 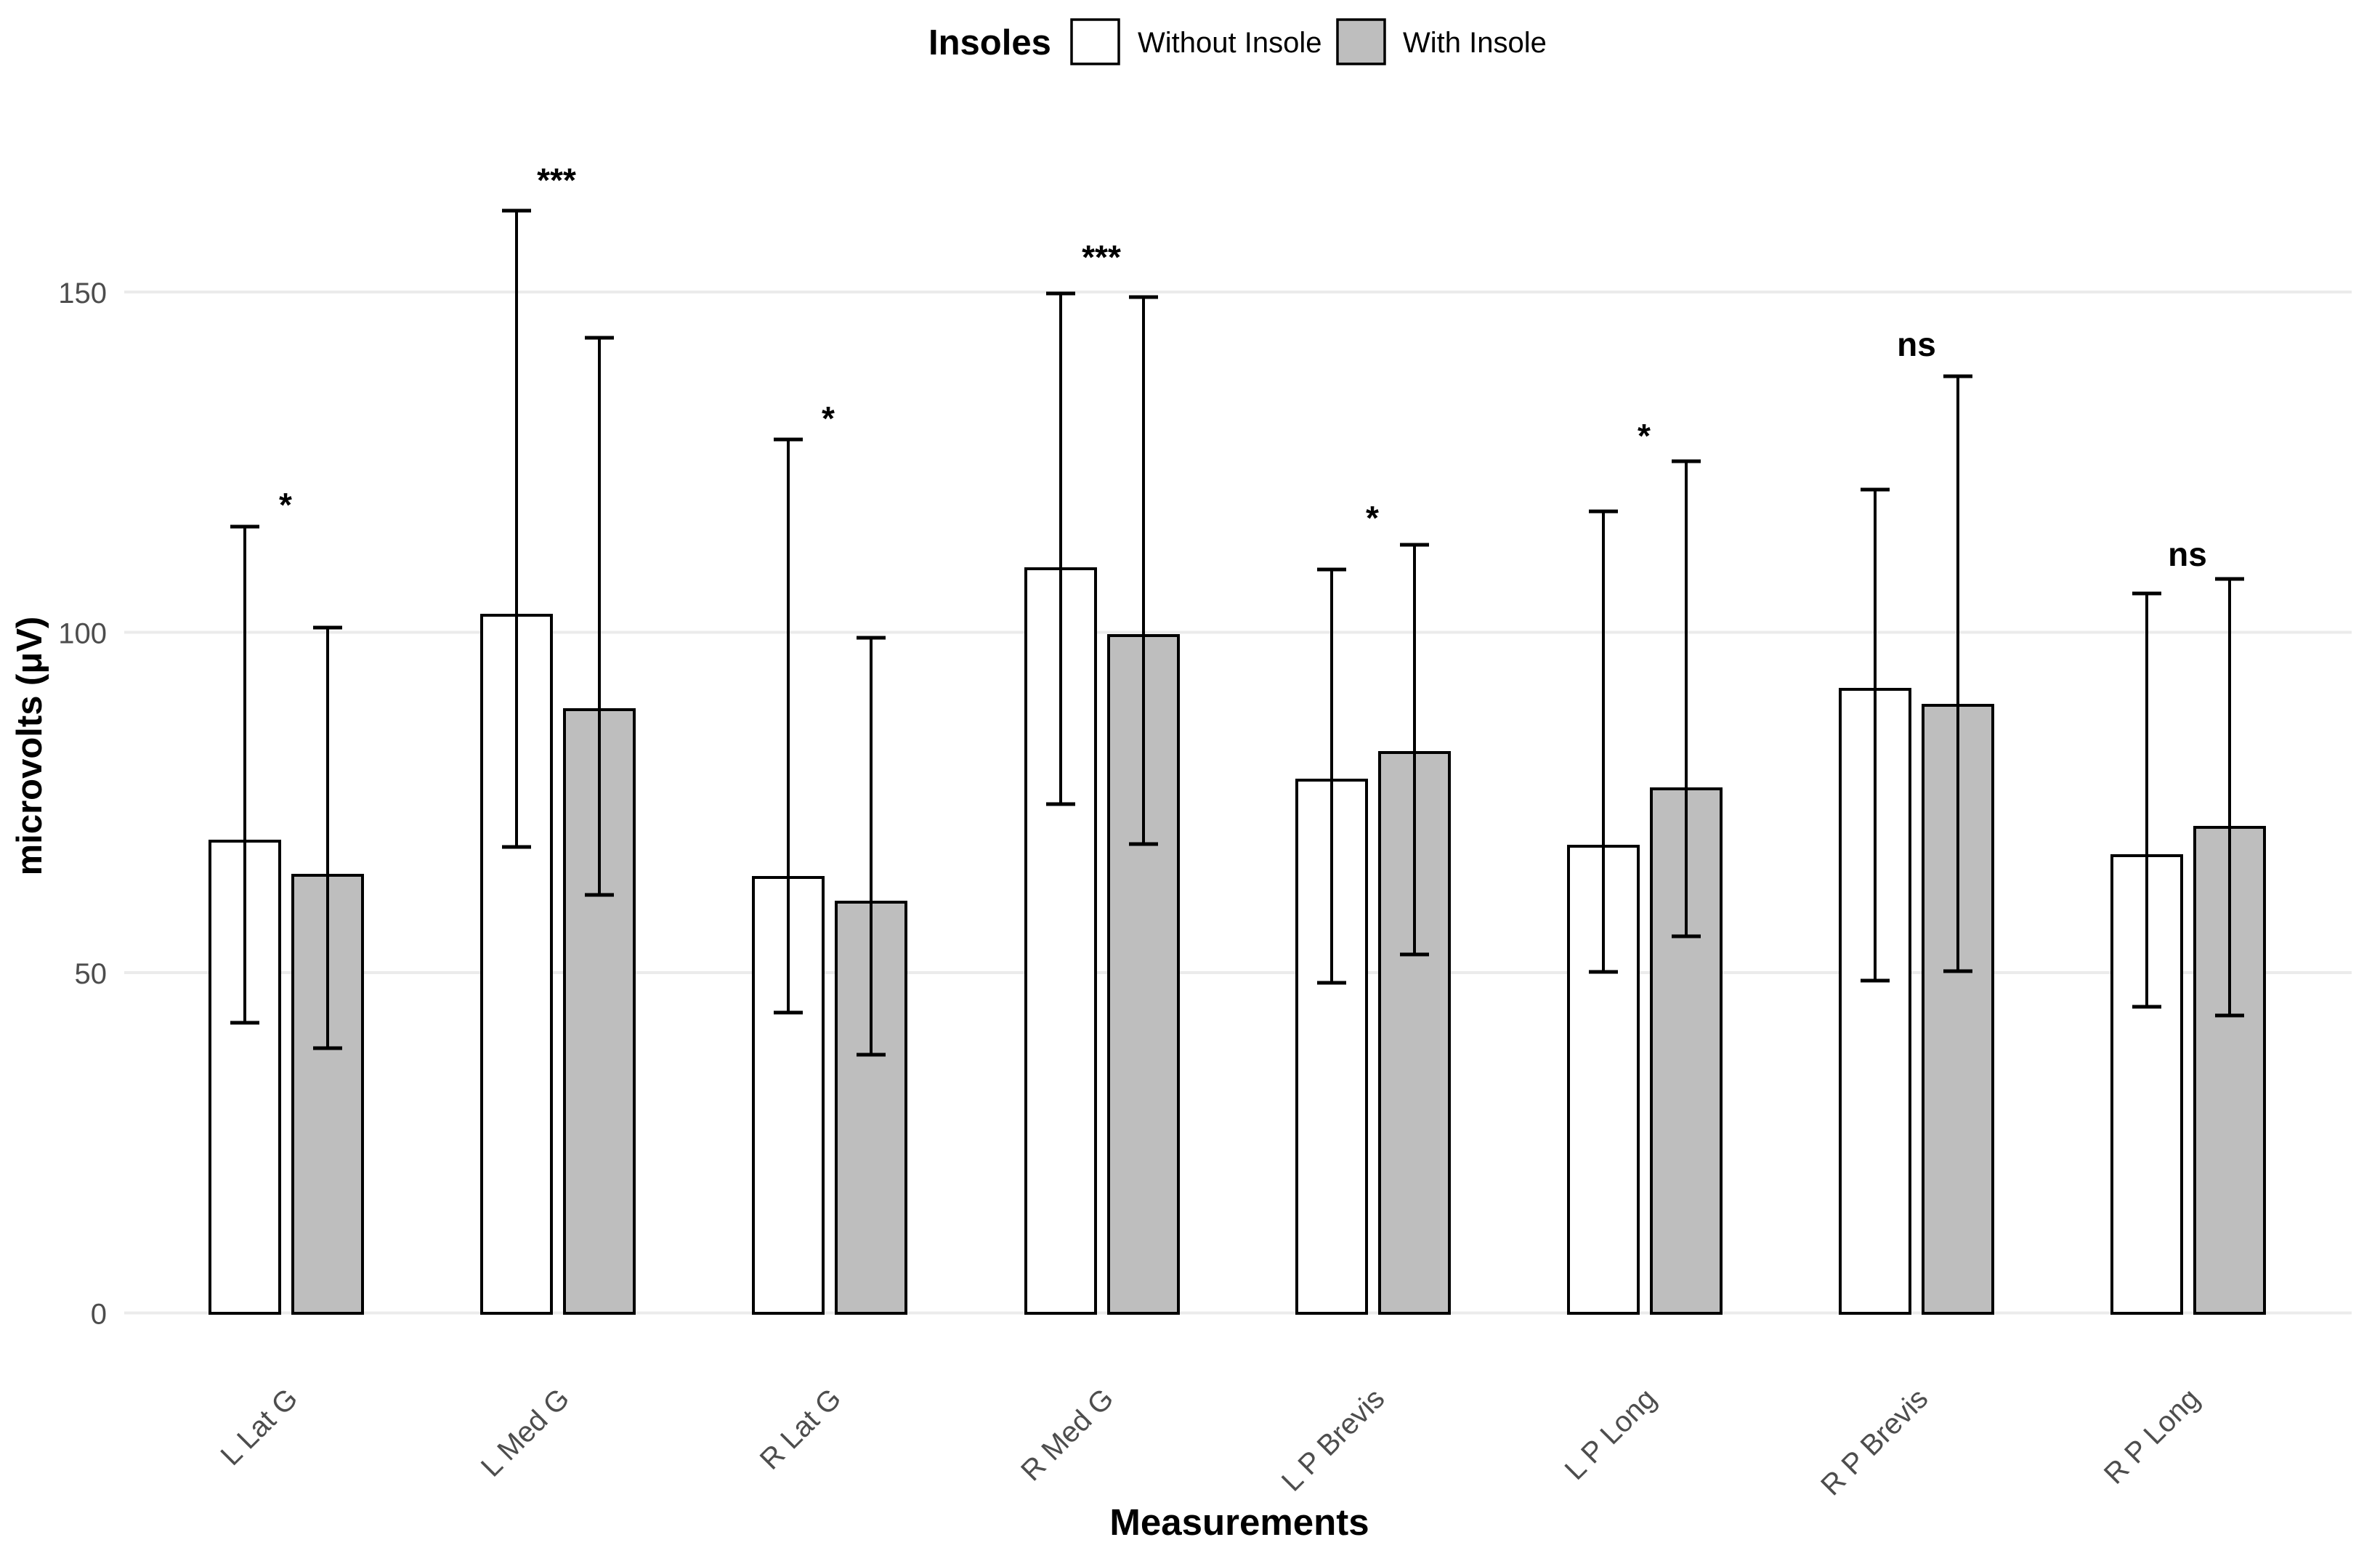 What do you see at coordinates (1239, 1522) in the screenshot?
I see `svg-text: Measurements` at bounding box center [1239, 1522].